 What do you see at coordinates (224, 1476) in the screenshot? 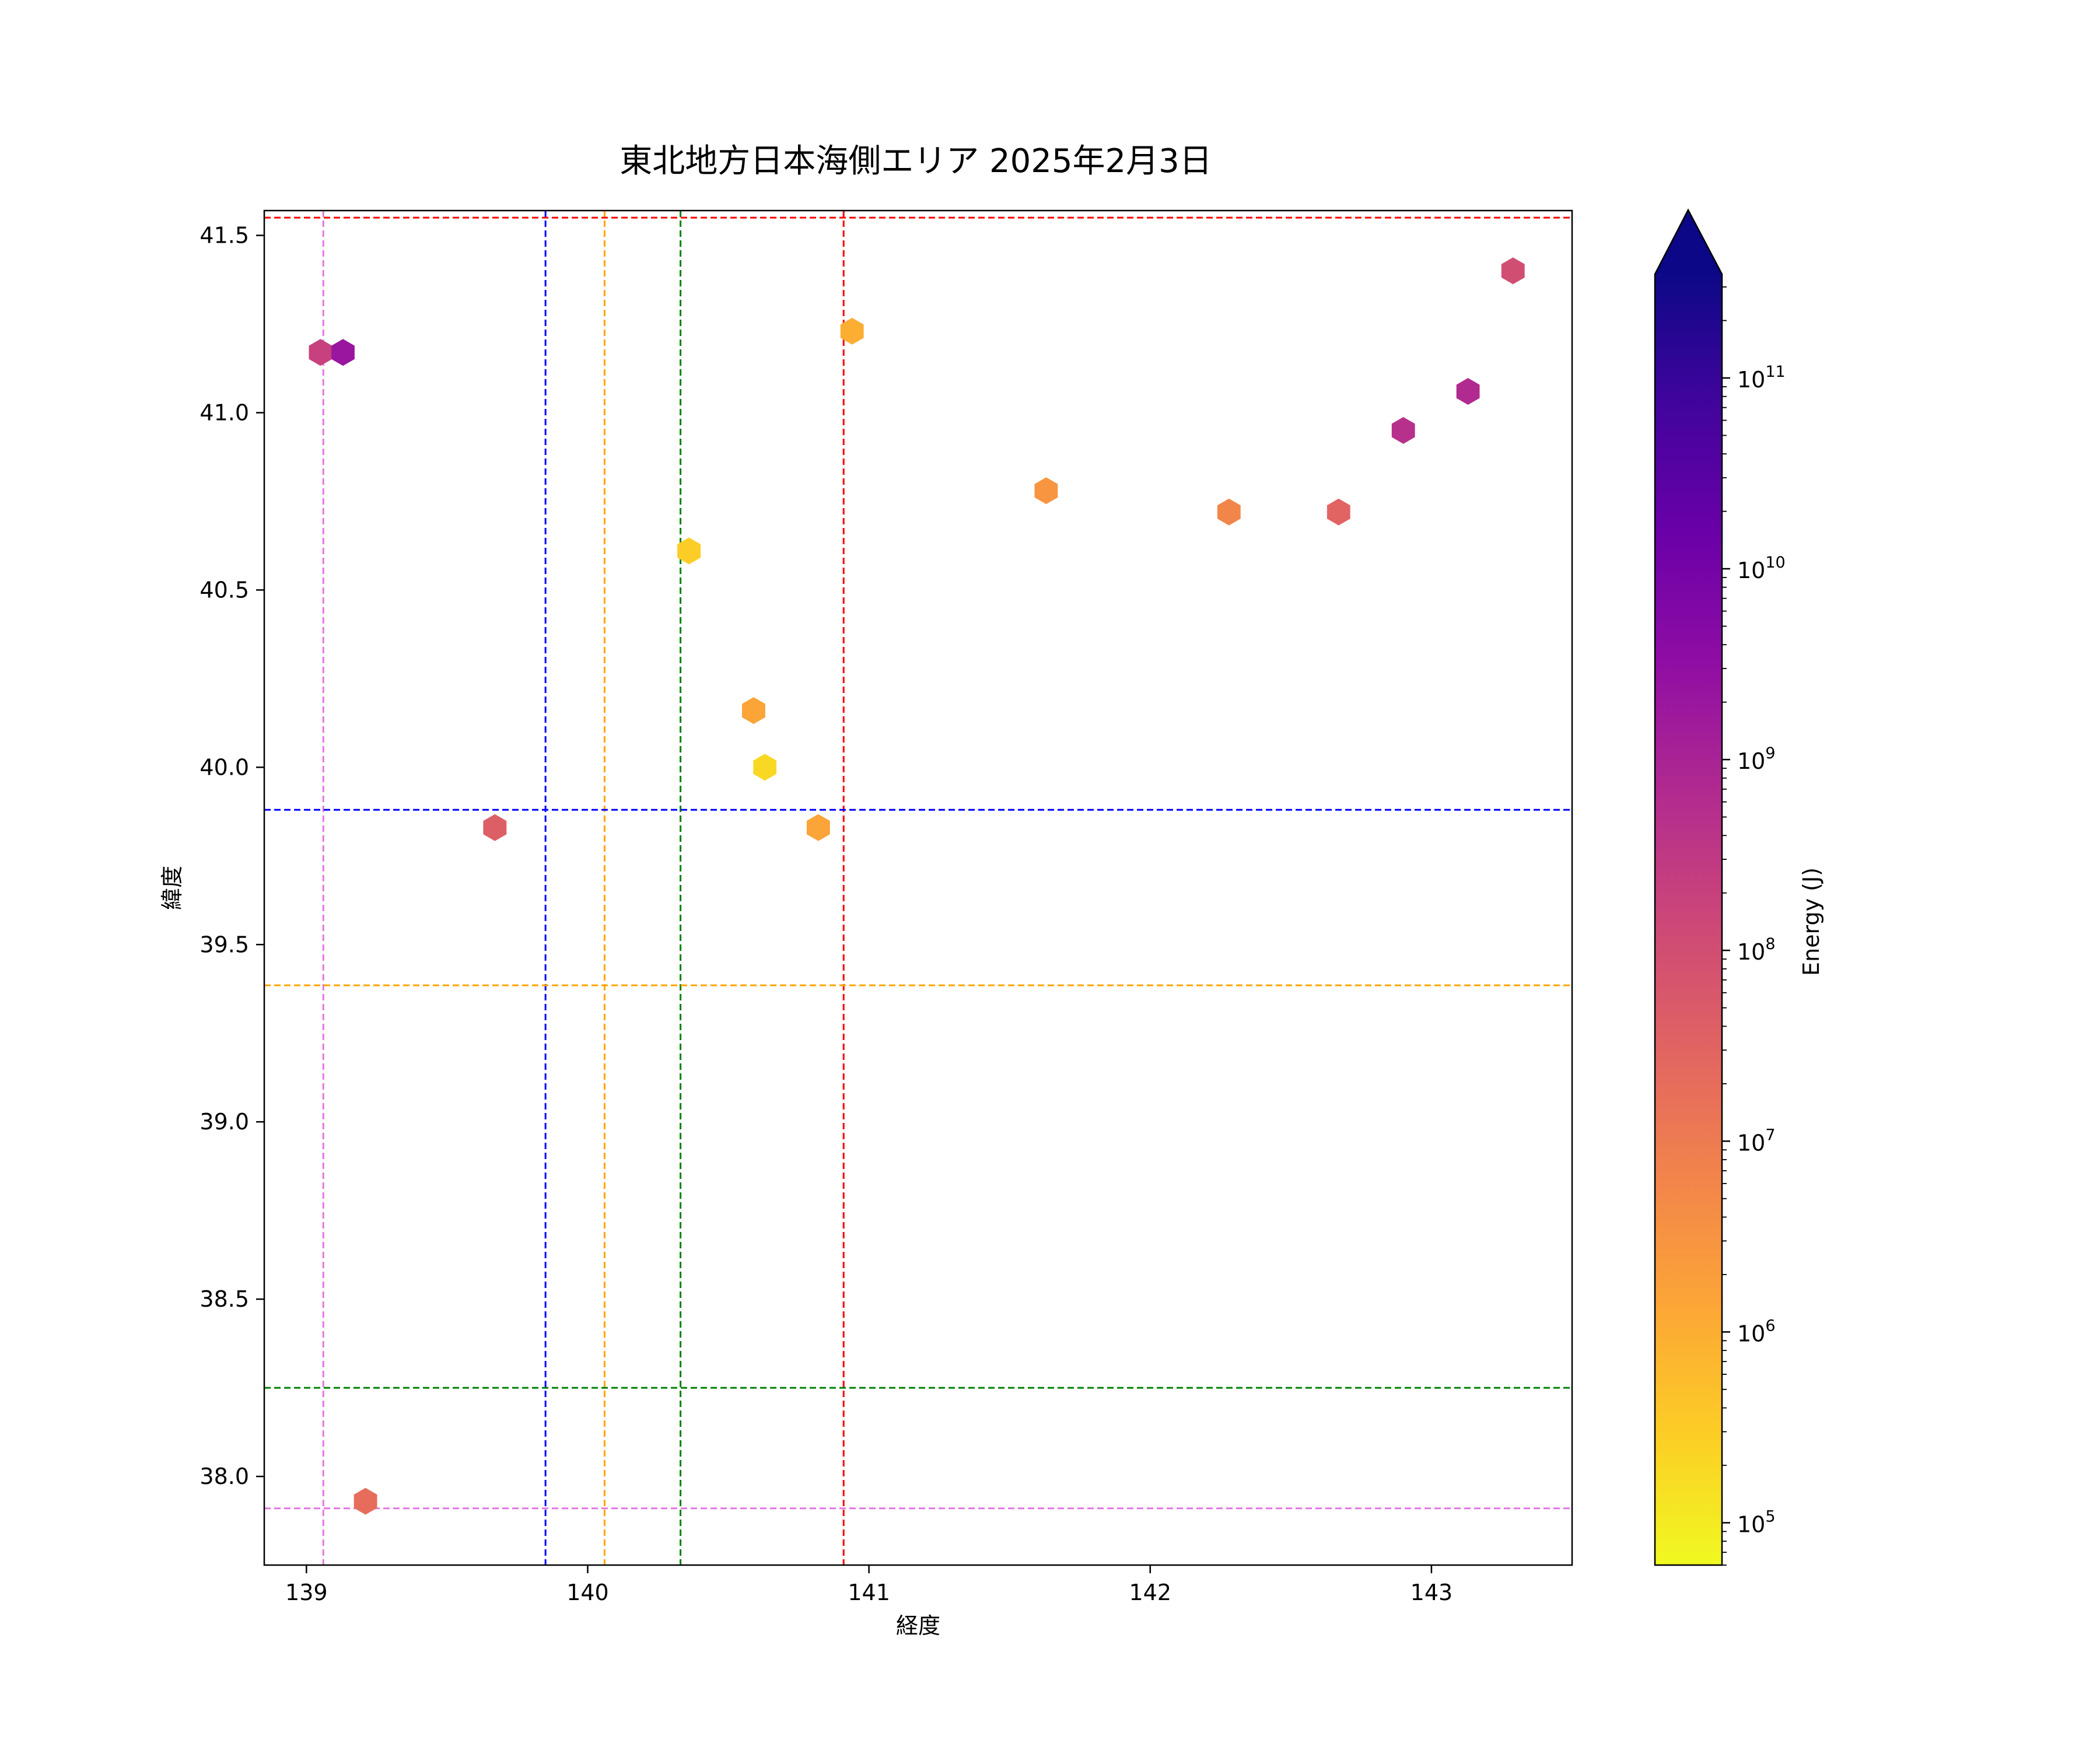
I see `y-tick-label: 38.0` at bounding box center [224, 1476].